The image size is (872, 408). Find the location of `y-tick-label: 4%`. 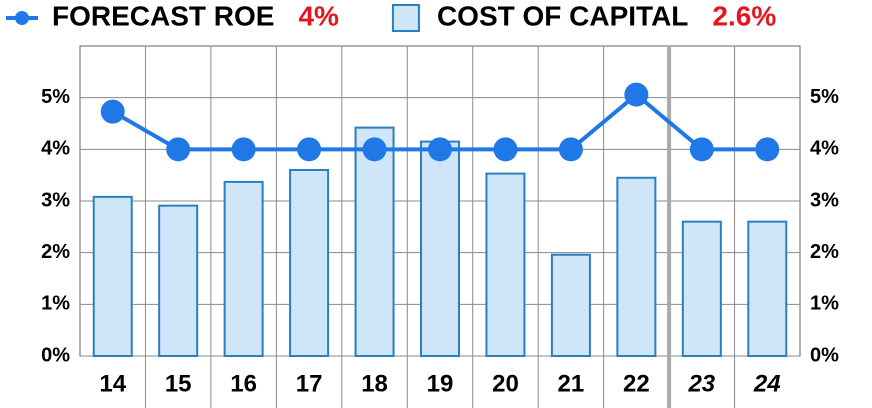

y-tick-label: 4% is located at coordinates (55, 149).